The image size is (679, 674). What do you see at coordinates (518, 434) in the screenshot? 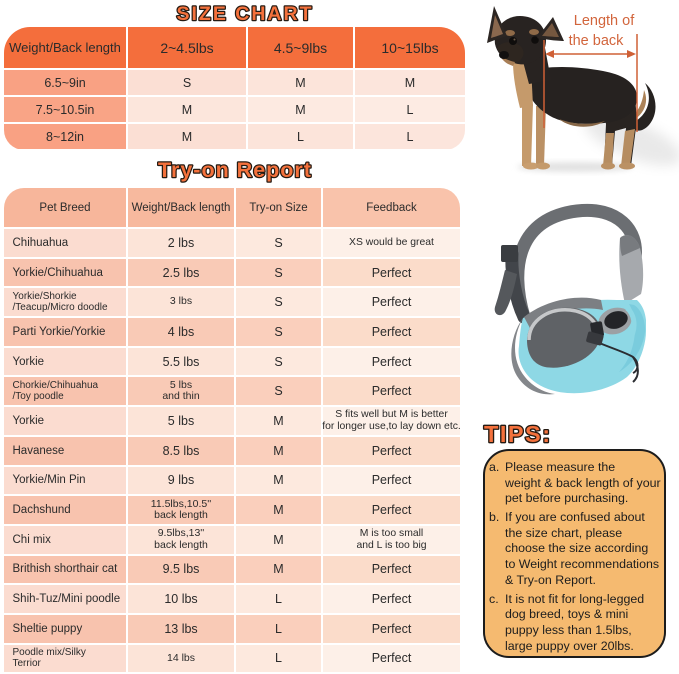
I see `svg-text: TIPS:` at bounding box center [518, 434].